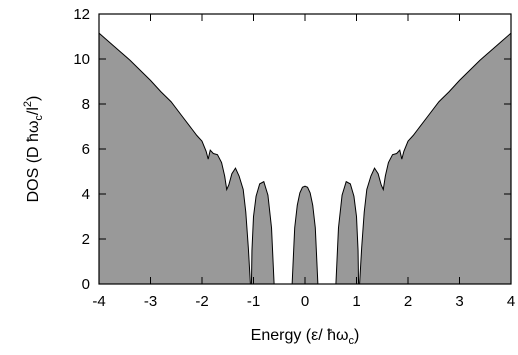 The image size is (518, 355). What do you see at coordinates (86, 104) in the screenshot?
I see `y-tick-label: 8` at bounding box center [86, 104].